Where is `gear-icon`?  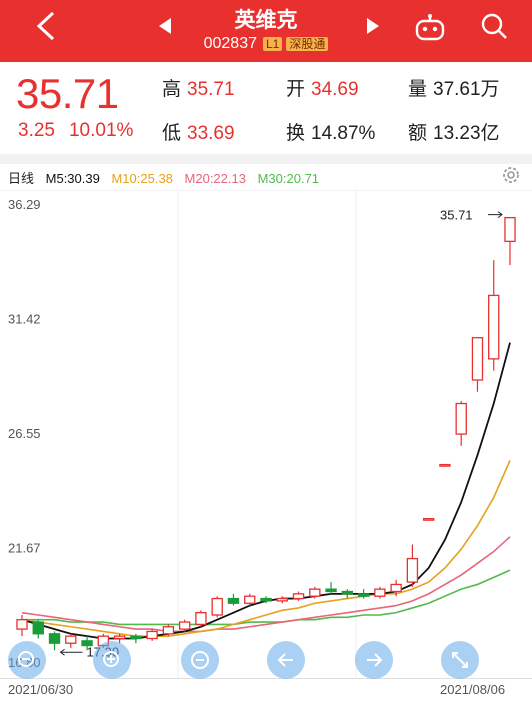
gear-icon is located at coordinates (511, 175).